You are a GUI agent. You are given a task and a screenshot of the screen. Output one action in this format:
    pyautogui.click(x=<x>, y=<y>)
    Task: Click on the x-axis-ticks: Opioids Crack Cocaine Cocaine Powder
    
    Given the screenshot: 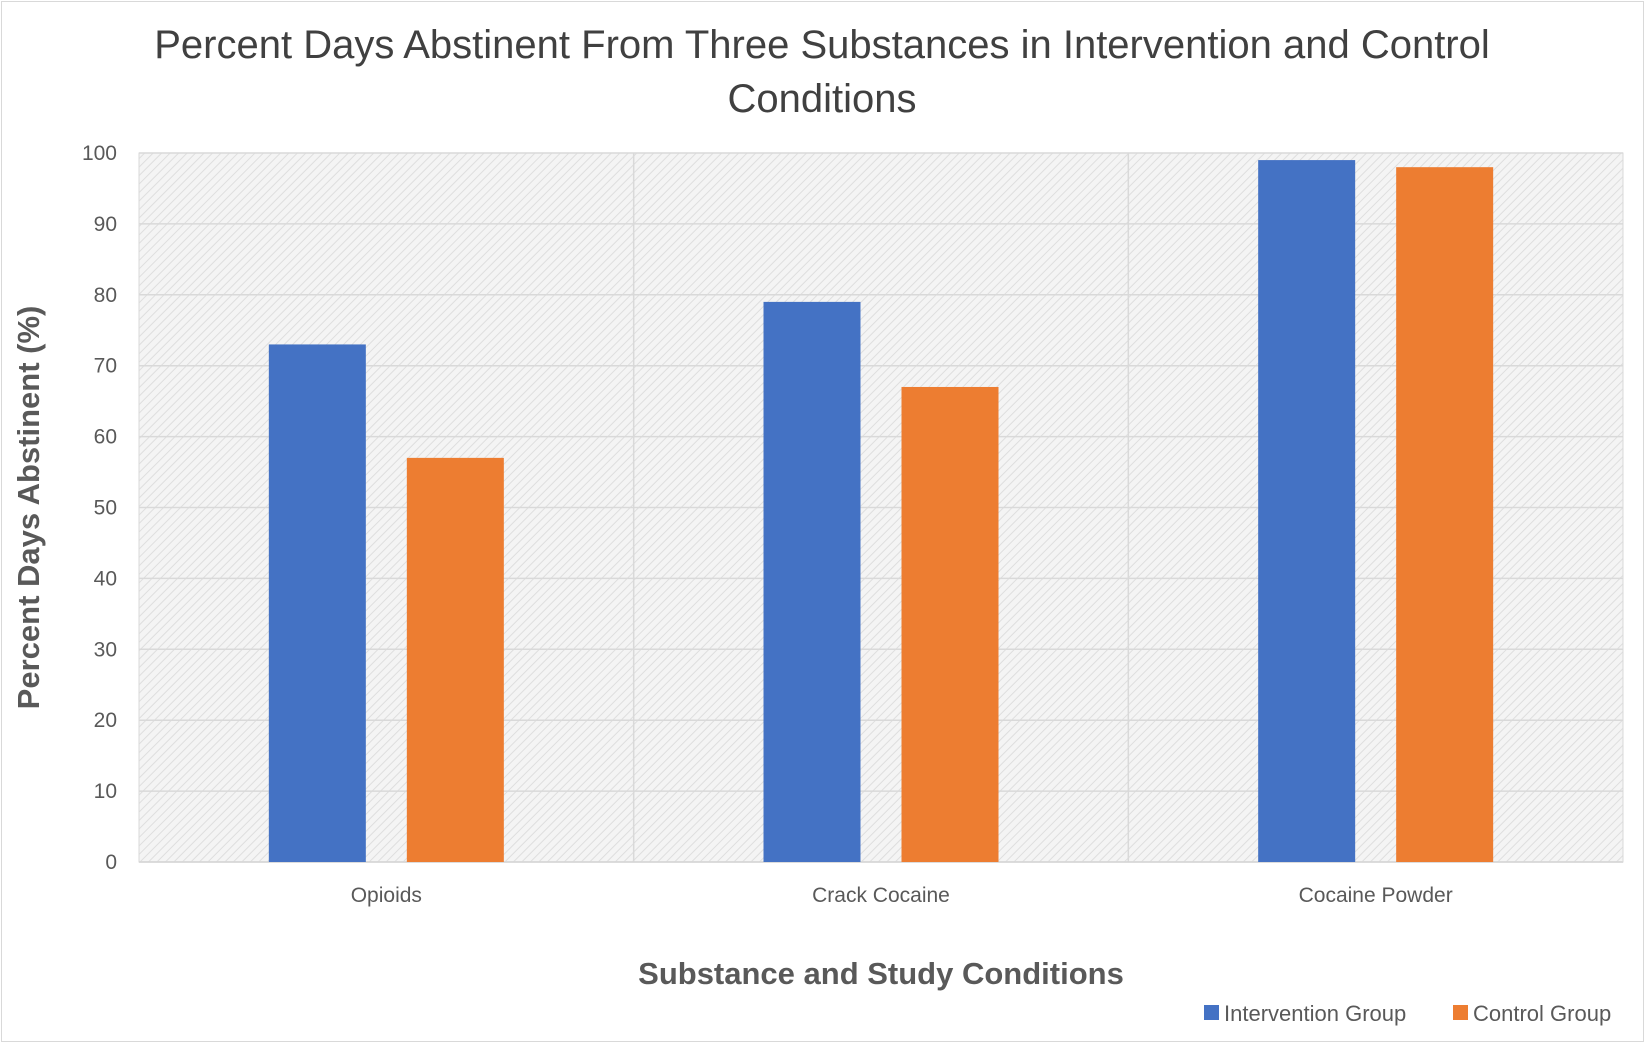 What is the action you would take?
    pyautogui.click(x=902, y=895)
    